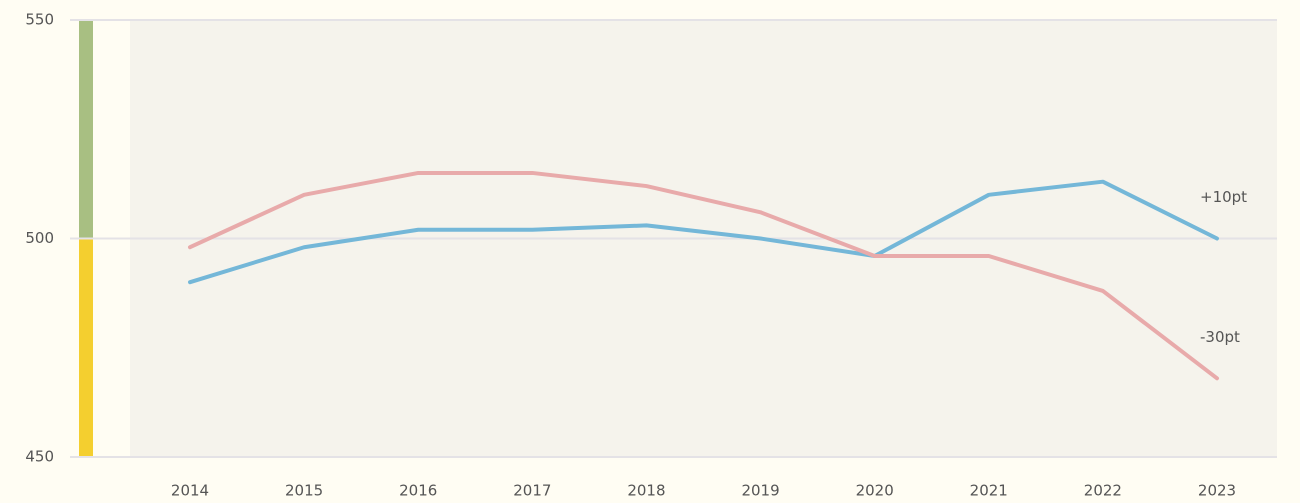  What do you see at coordinates (39, 238) in the screenshot?
I see `y-tick-label: 500` at bounding box center [39, 238].